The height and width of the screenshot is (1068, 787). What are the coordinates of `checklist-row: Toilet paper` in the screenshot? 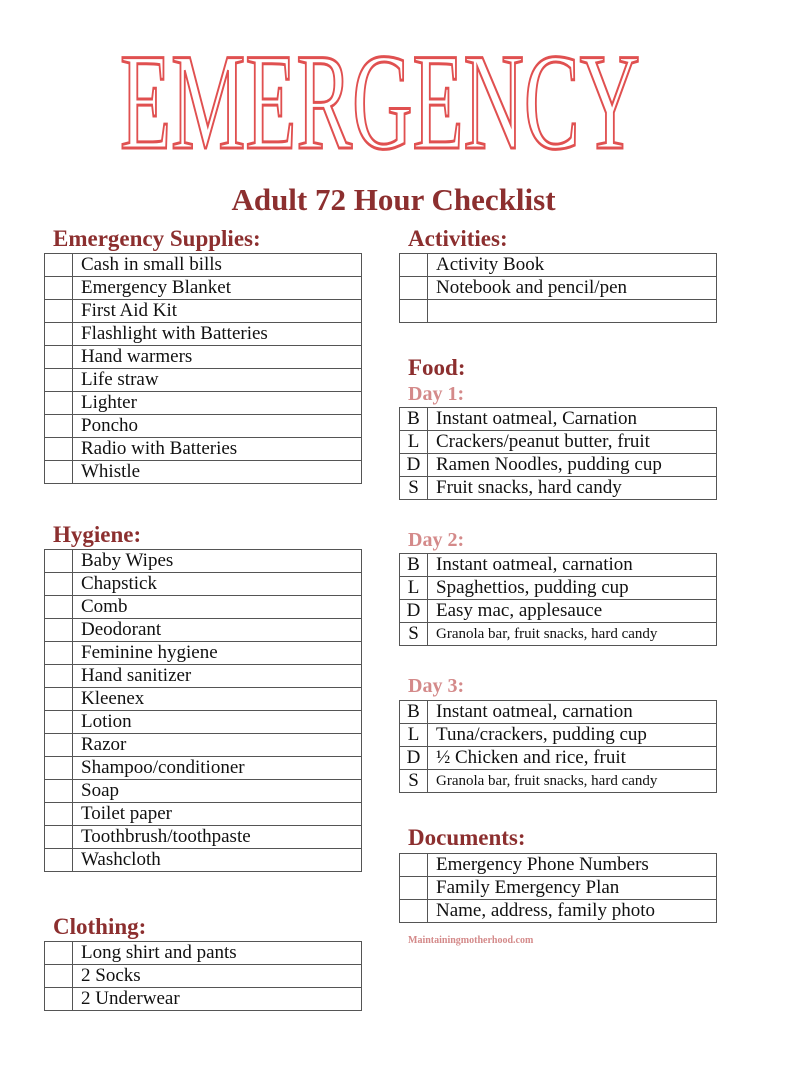 It's located at (203, 814).